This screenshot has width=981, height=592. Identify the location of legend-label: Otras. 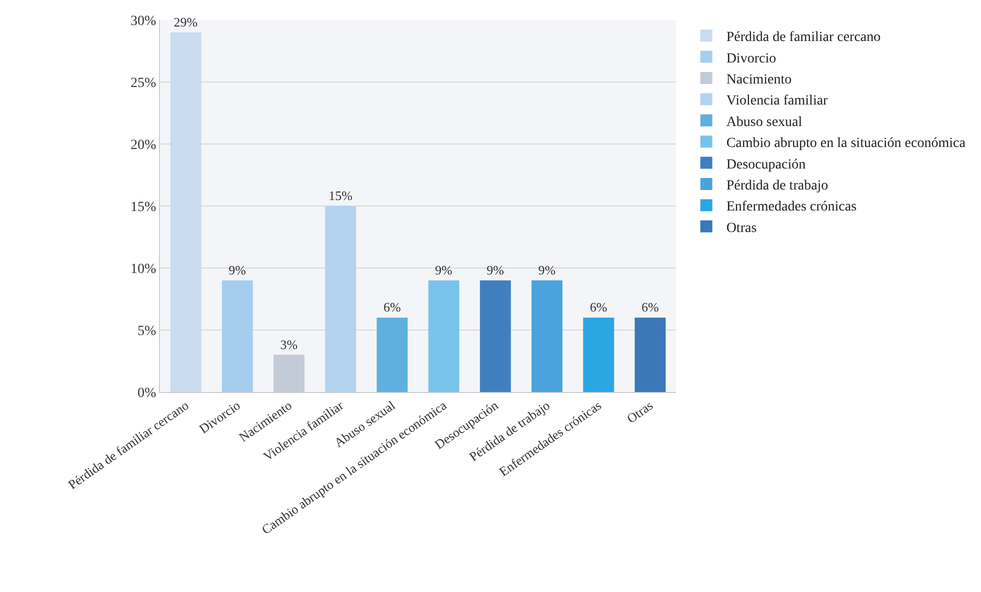
(741, 228).